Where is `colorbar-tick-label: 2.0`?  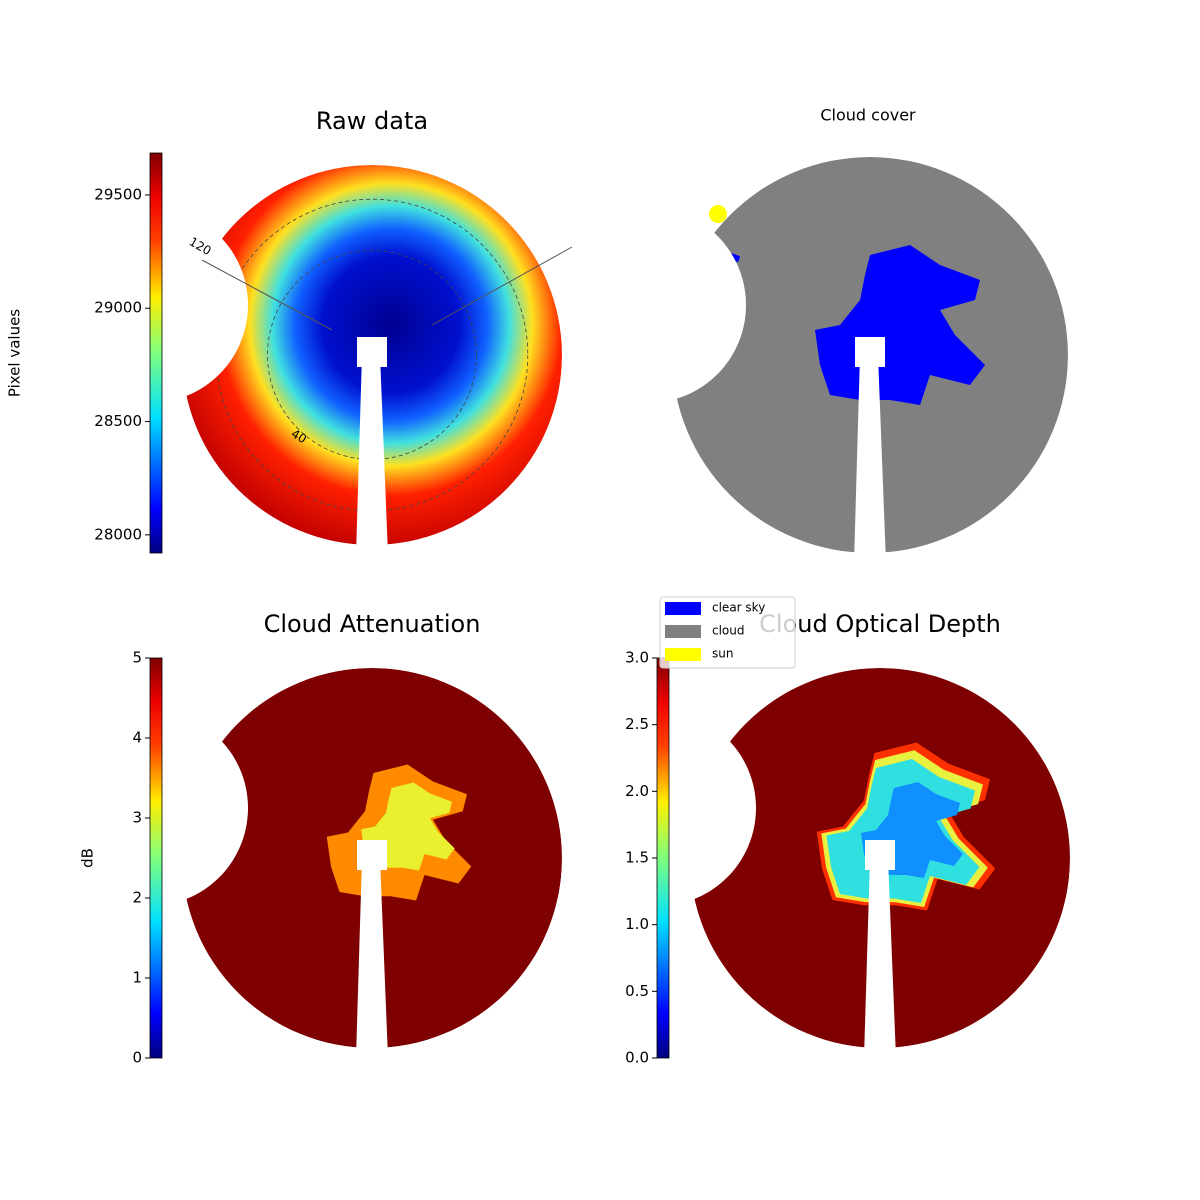
colorbar-tick-label: 2.0 is located at coordinates (637, 791).